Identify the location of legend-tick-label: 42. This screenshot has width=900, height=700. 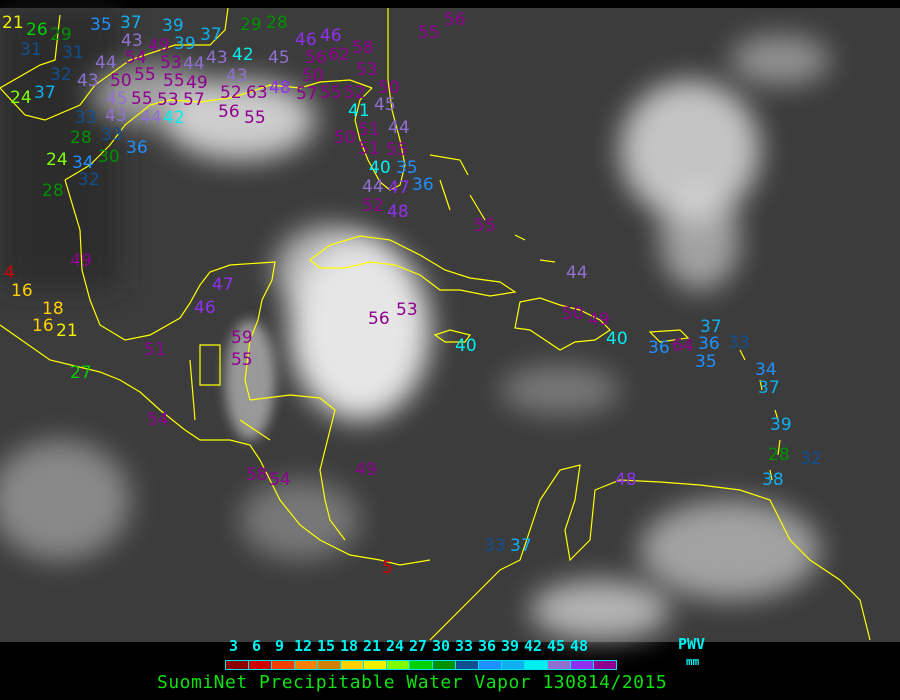
(533, 646).